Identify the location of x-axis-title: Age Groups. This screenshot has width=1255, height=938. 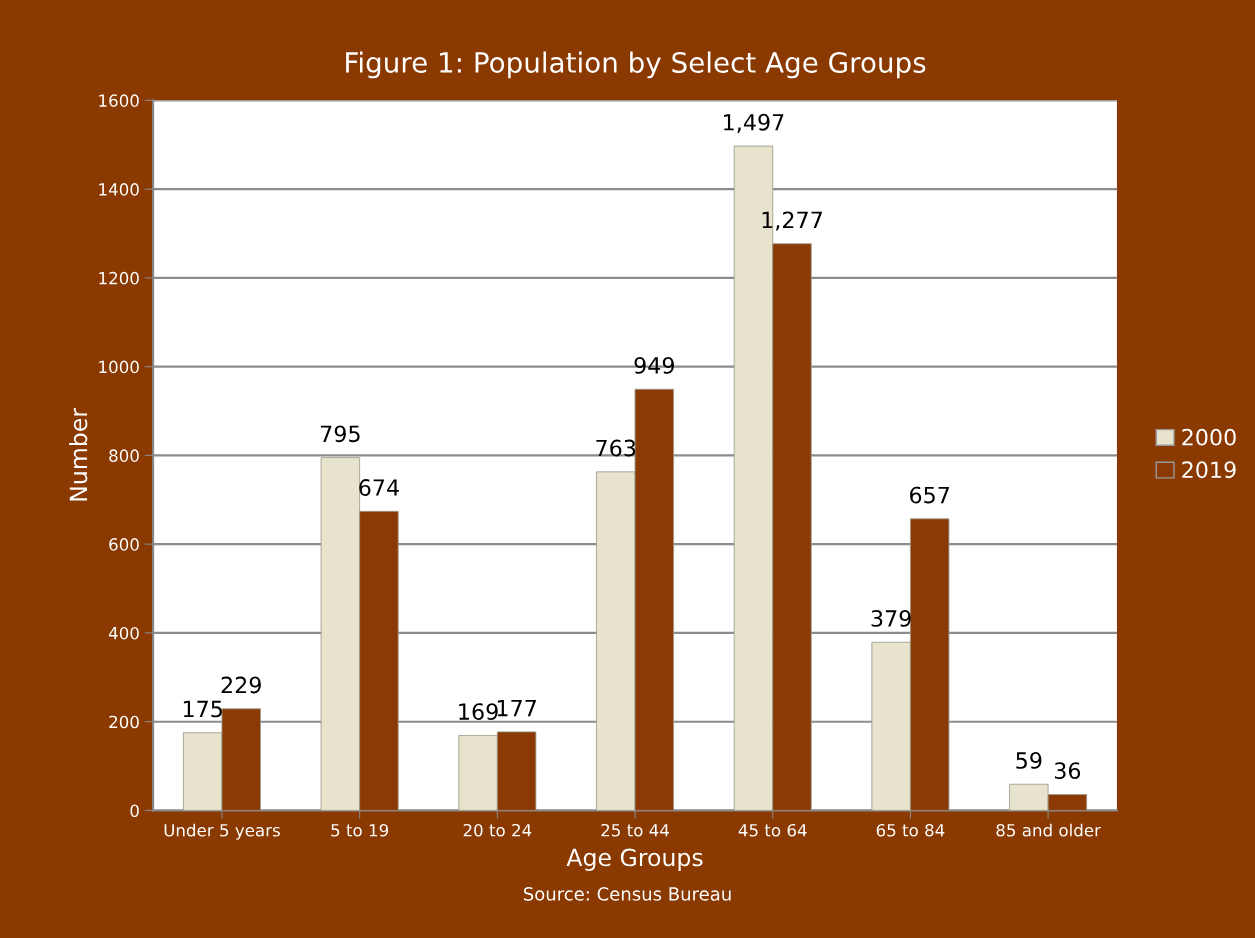
(634, 859).